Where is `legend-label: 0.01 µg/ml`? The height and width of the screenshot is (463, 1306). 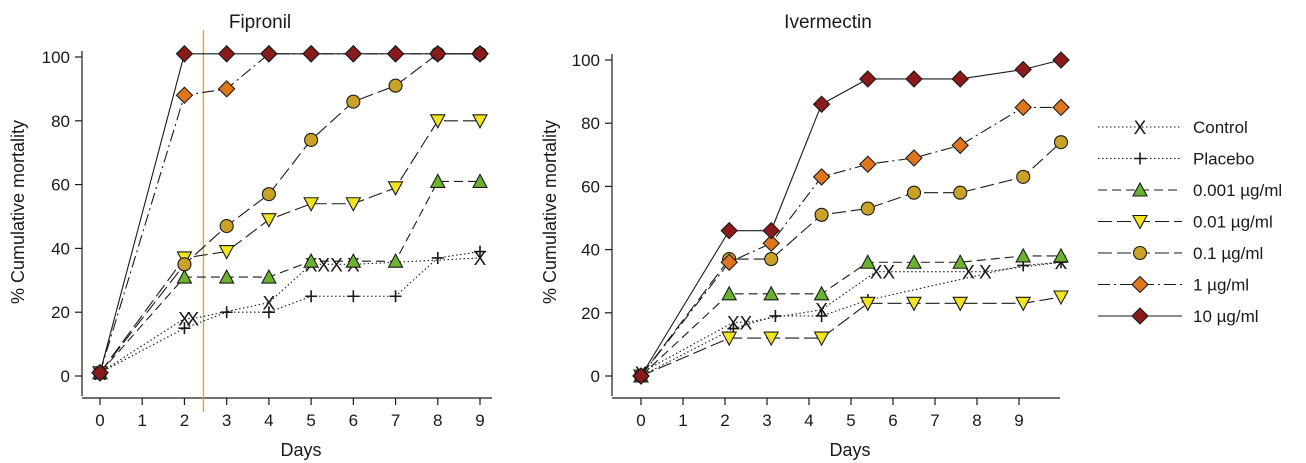 legend-label: 0.01 µg/ml is located at coordinates (1233, 222).